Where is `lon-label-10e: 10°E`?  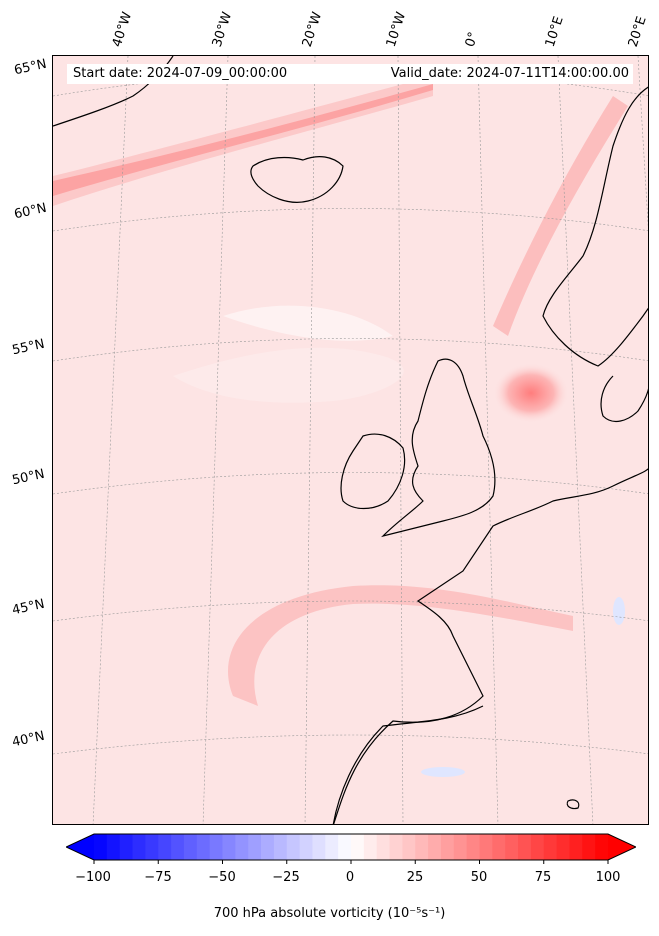 lon-label-10e: 10°E is located at coordinates (554, 32).